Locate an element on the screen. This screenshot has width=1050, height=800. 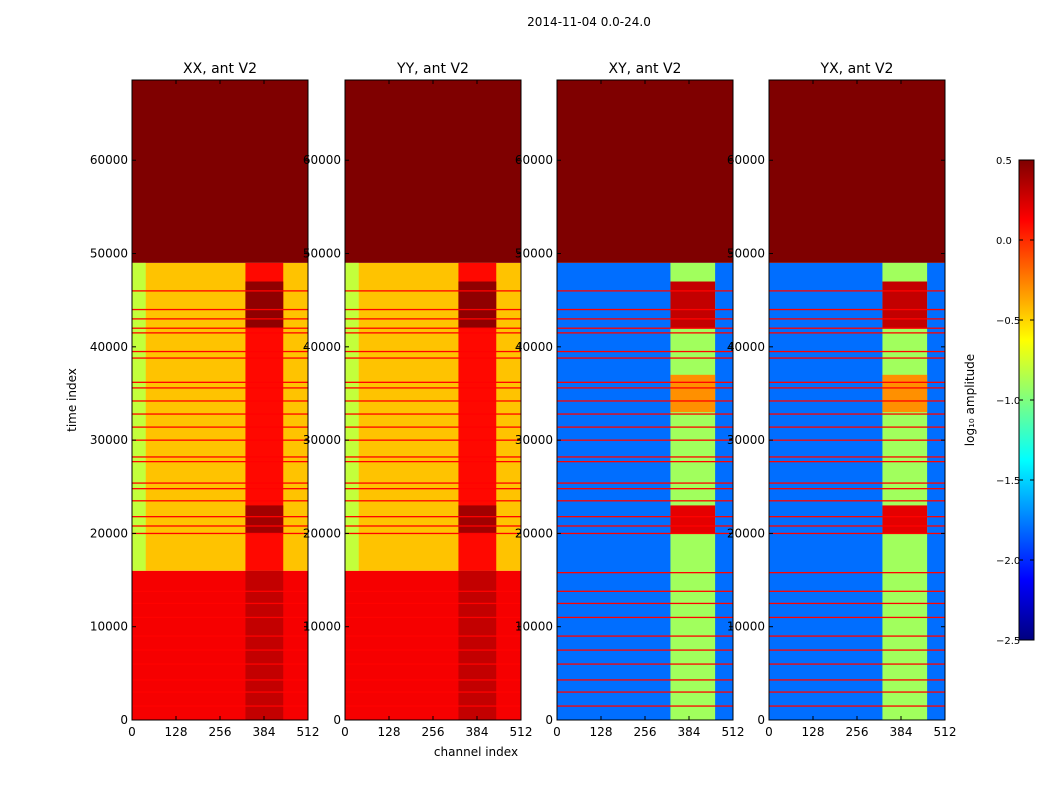
panel-title: XX, ant V2 is located at coordinates (220, 69).